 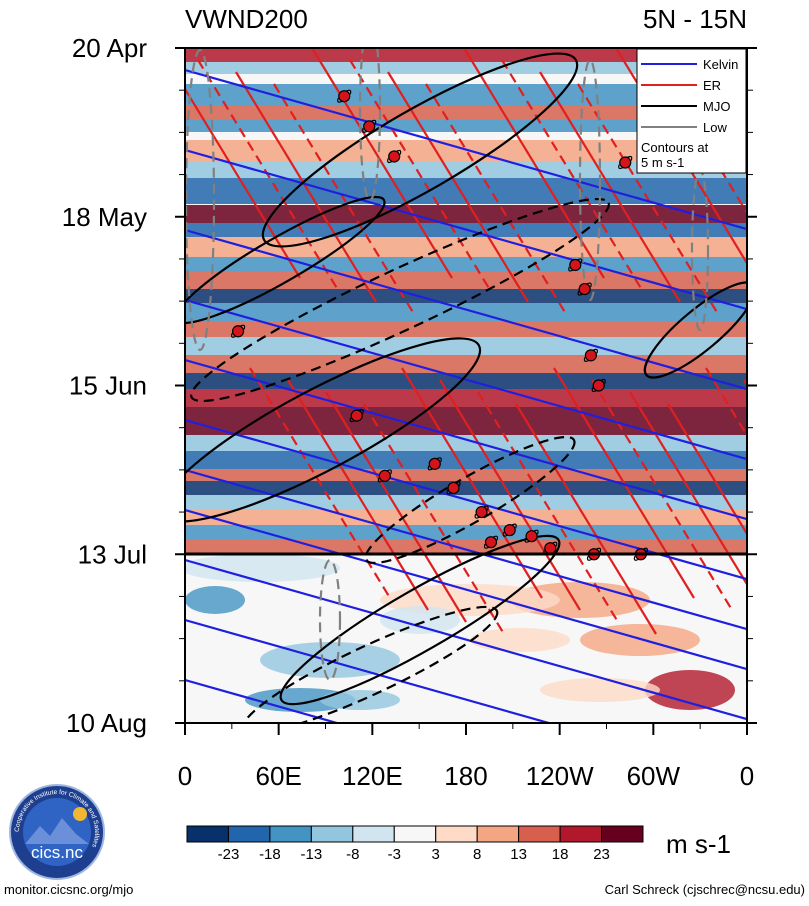 What do you see at coordinates (662, 162) in the screenshot?
I see `legend-note-line2: 5 m s-1` at bounding box center [662, 162].